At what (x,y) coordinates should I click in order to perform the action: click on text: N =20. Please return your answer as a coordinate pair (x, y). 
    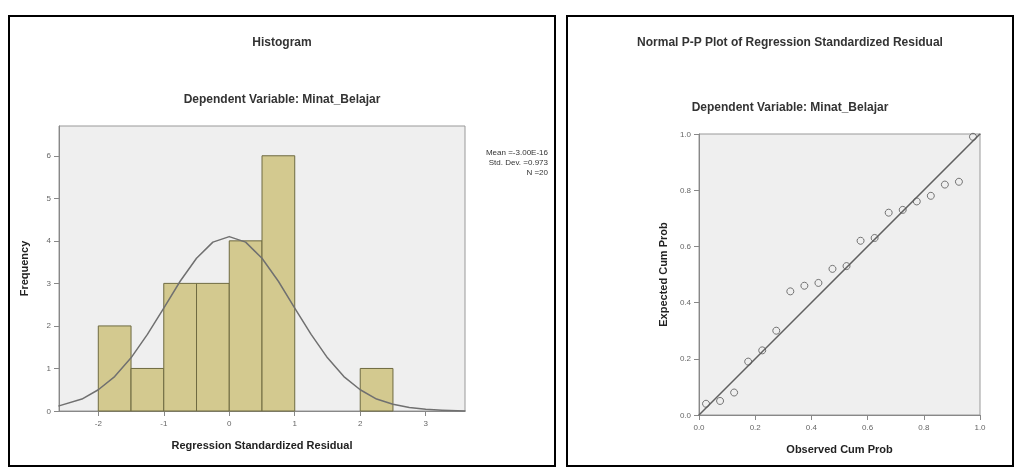
    Looking at the image, I should click on (537, 172).